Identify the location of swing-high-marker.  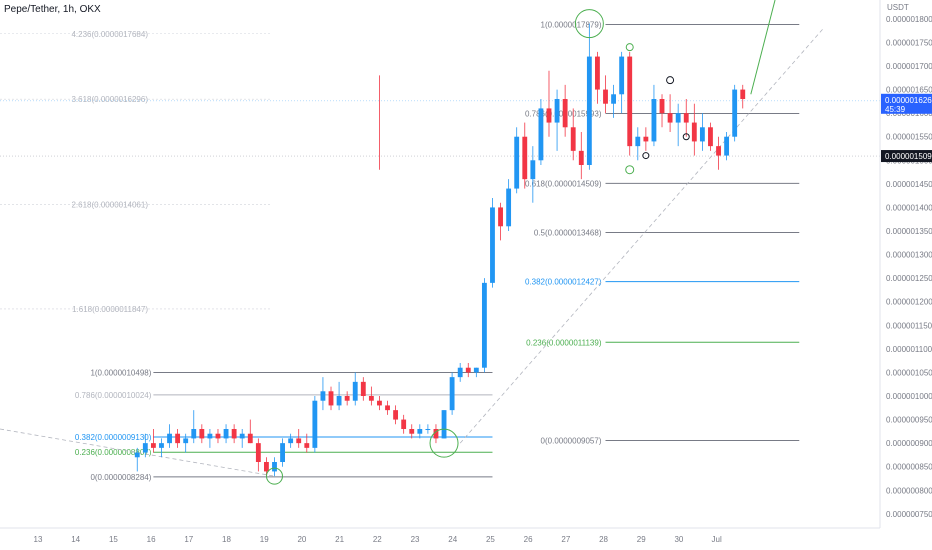
(589, 24).